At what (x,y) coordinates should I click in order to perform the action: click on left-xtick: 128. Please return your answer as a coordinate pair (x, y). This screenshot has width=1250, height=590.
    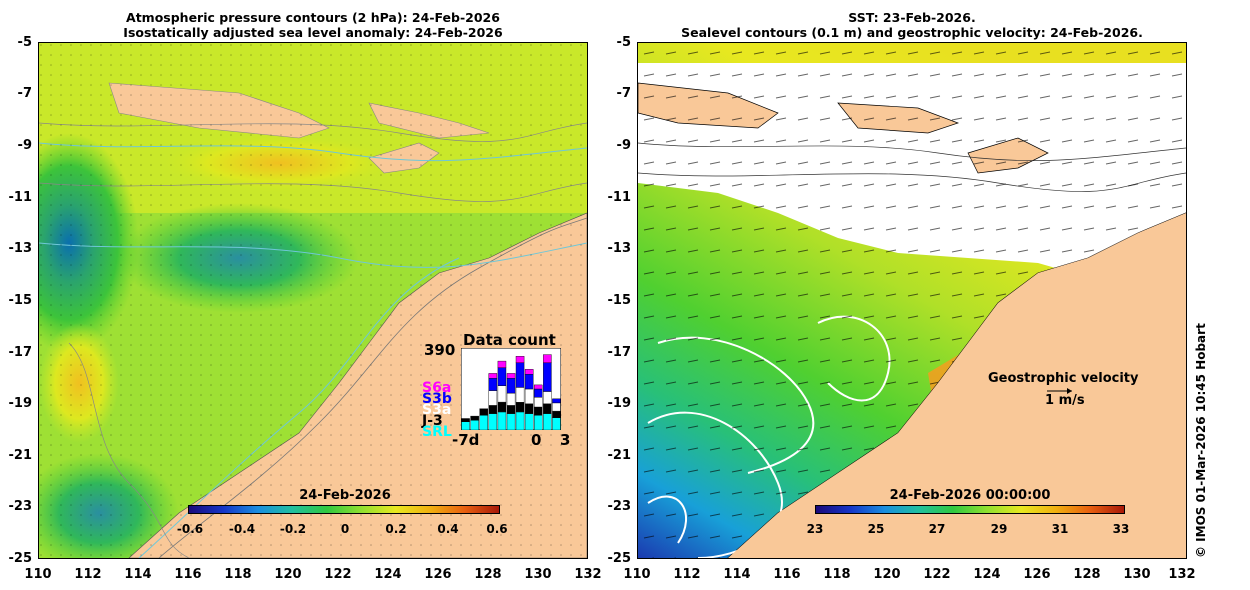
    Looking at the image, I should click on (488, 574).